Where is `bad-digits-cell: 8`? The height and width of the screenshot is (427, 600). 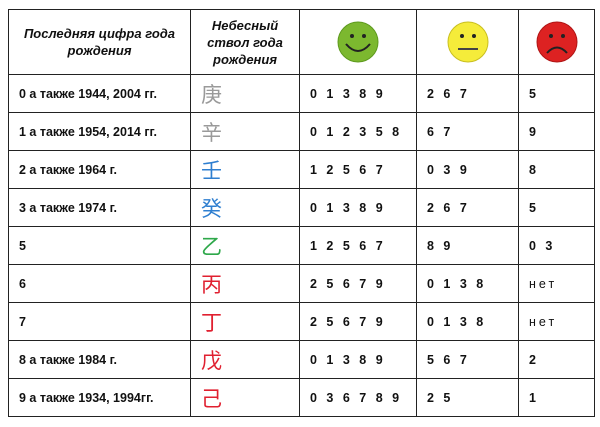
bad-digits-cell: 8 is located at coordinates (556, 169).